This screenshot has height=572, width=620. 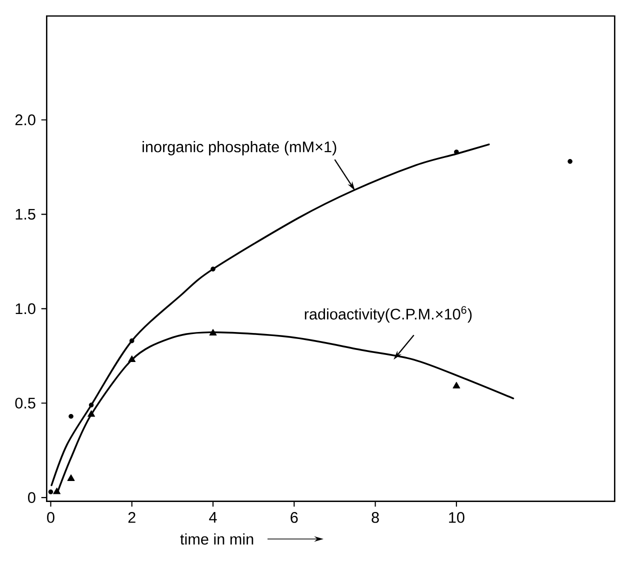 I want to click on y-tick-label: 1.0, so click(x=26, y=308).